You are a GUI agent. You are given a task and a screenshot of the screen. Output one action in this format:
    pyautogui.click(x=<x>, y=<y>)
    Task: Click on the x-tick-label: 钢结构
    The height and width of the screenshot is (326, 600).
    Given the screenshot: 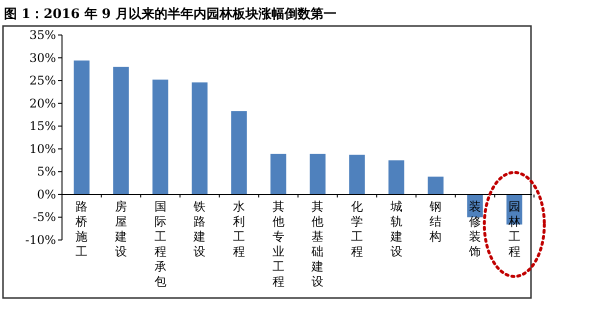 What is the action you would take?
    pyautogui.click(x=435, y=221)
    